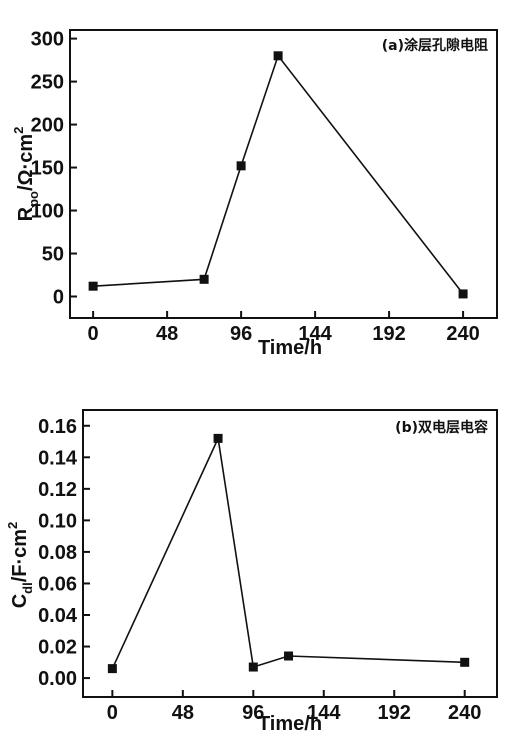 This screenshot has width=510, height=752. I want to click on panel-b-x-axis-label: Time/h, so click(290, 724).